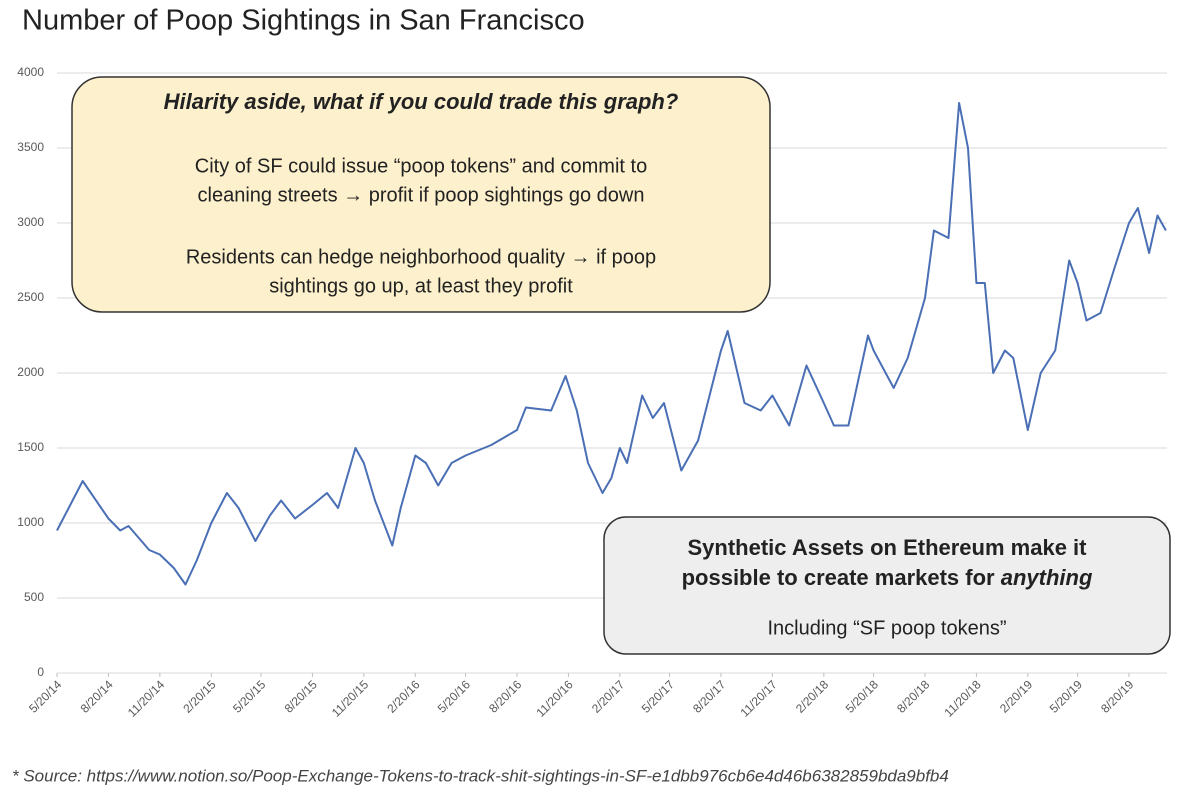  Describe the element at coordinates (249, 696) in the screenshot. I see `x-tick-label: 5/20/15` at that location.